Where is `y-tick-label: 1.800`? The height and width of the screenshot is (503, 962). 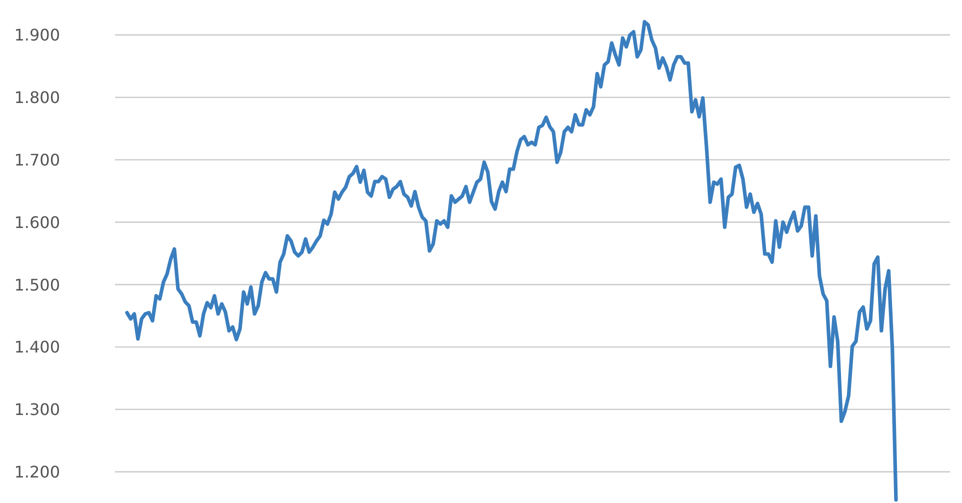 y-tick-label: 1.800 is located at coordinates (37, 98).